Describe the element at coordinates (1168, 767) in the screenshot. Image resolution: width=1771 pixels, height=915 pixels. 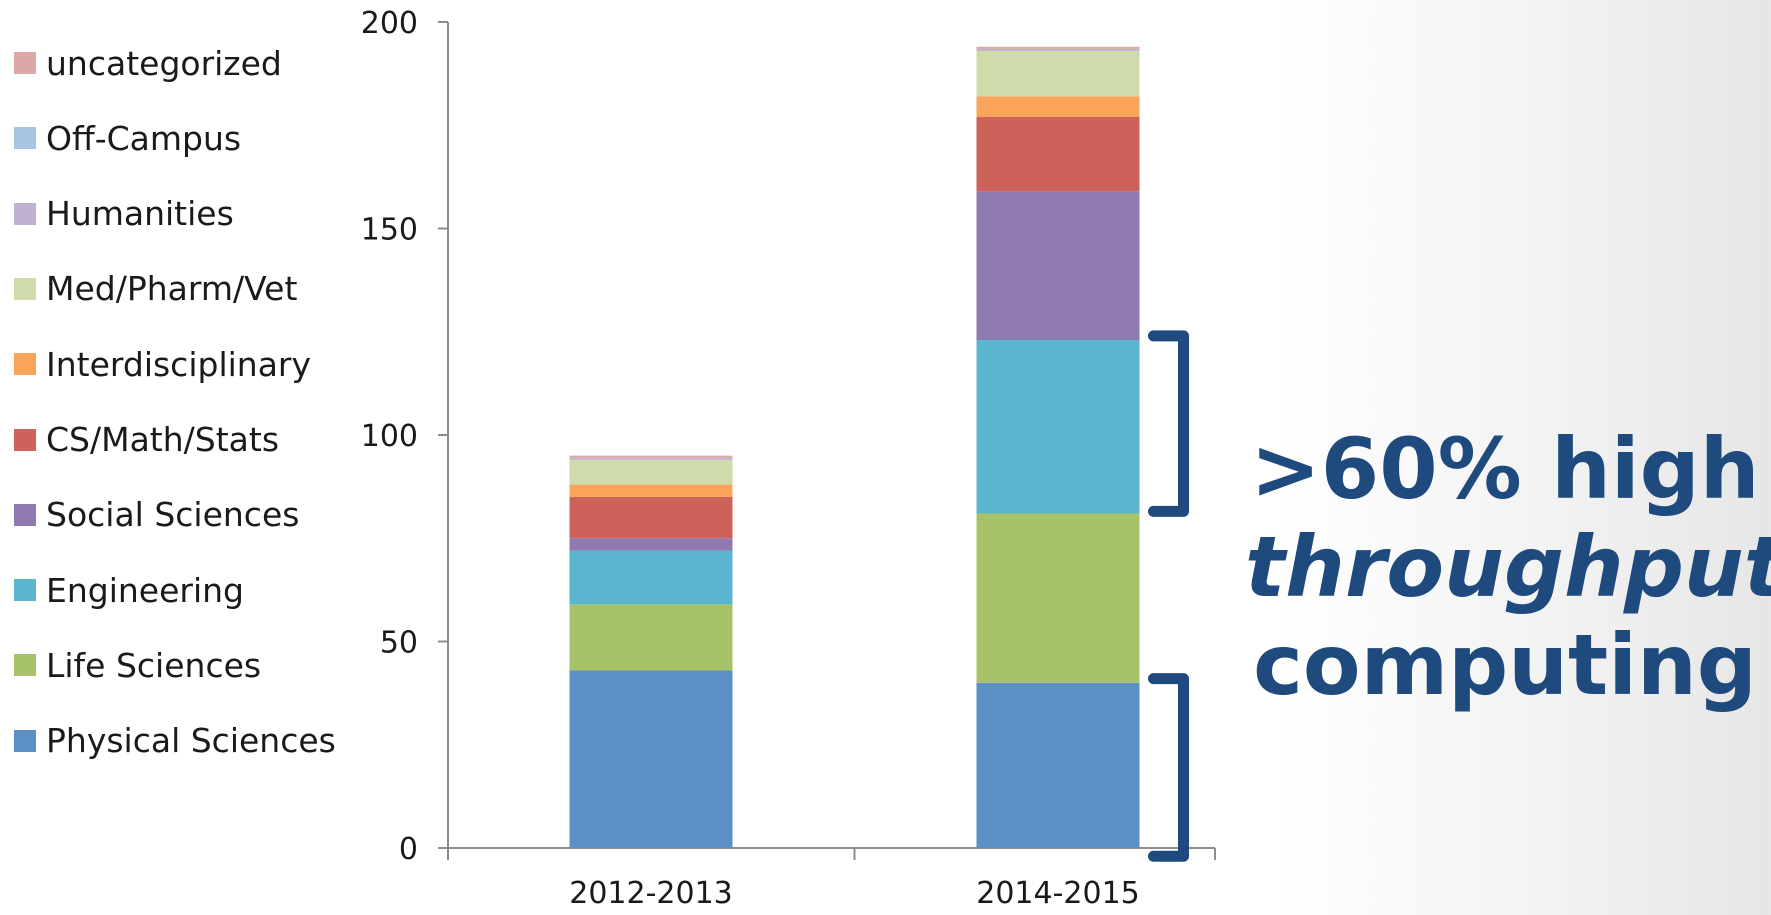
I see `bracket-physical-sciences` at that location.